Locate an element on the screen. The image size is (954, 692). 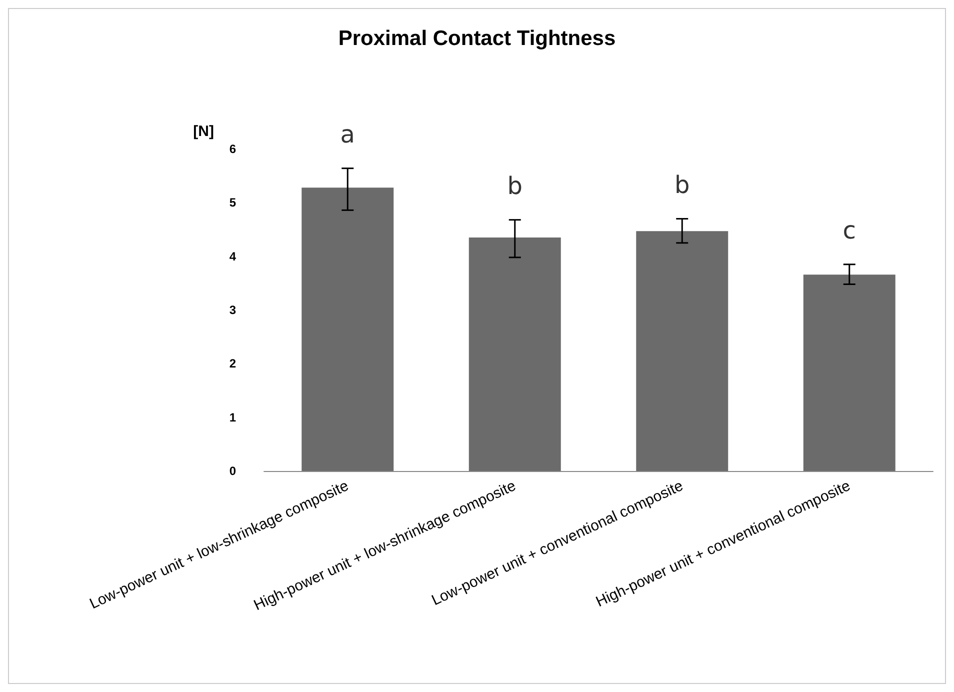
y-tick-label: 2 is located at coordinates (232, 363).